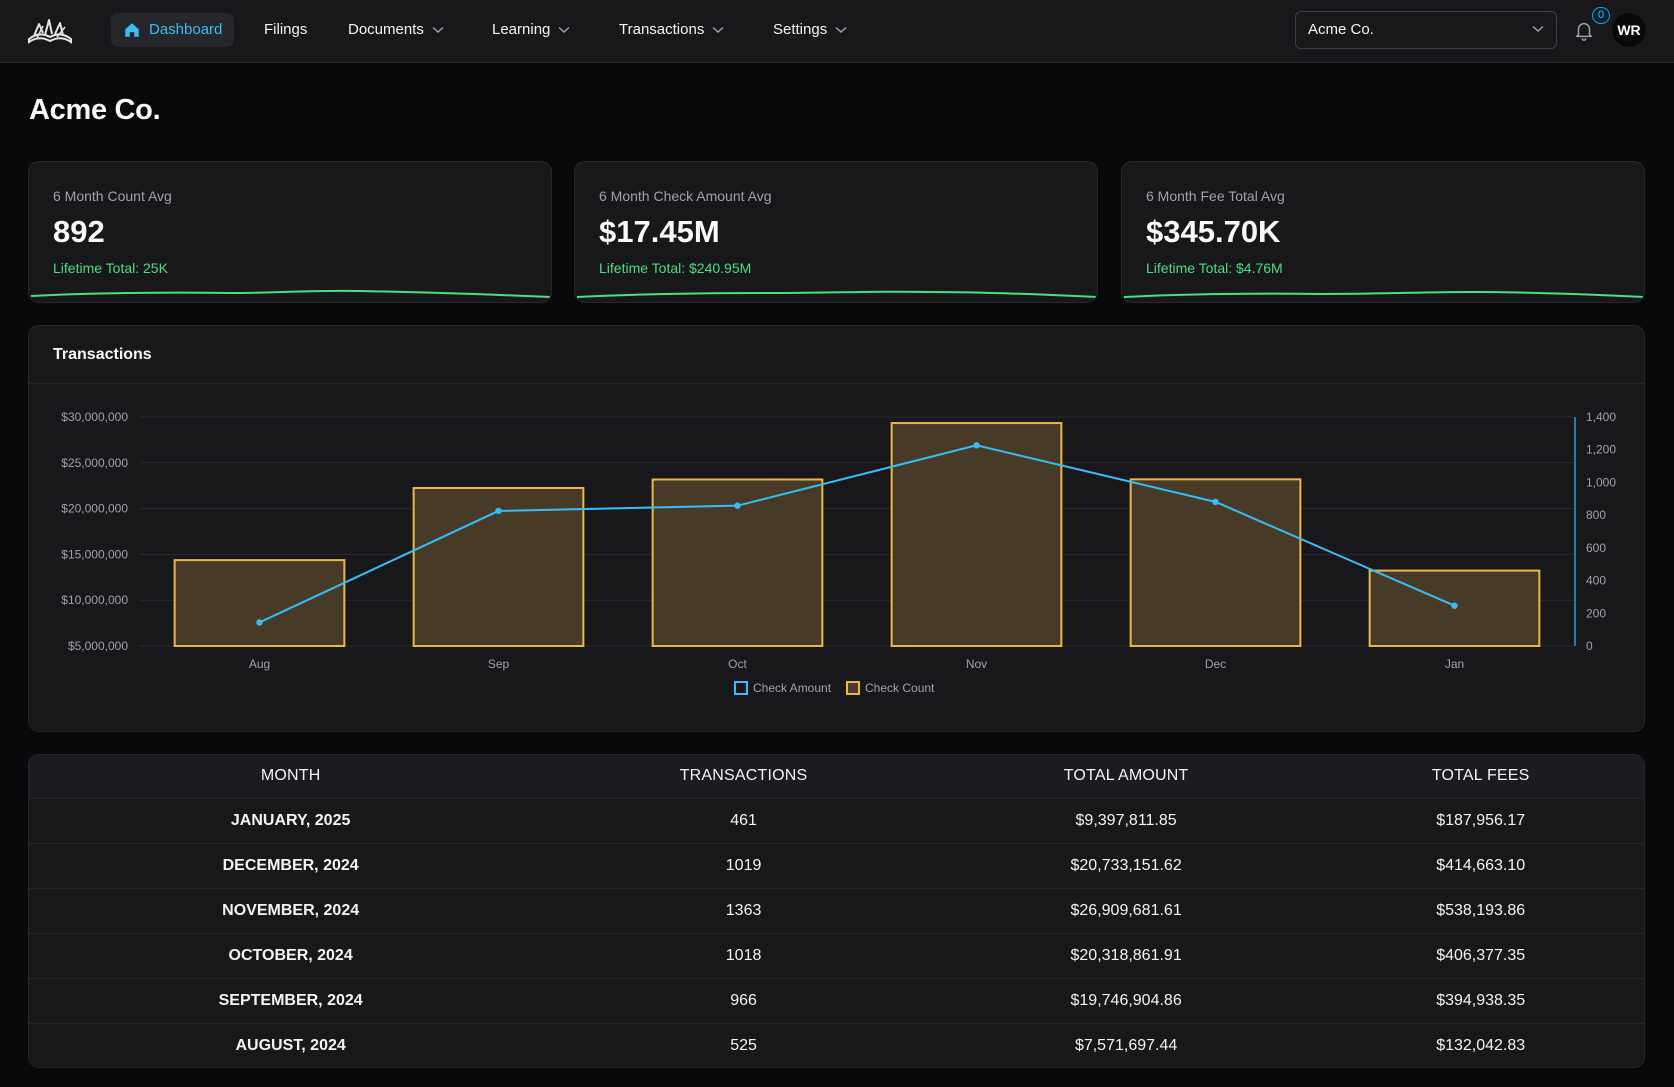 Image resolution: width=1674 pixels, height=1087 pixels. What do you see at coordinates (1596, 613) in the screenshot?
I see `y-right-tick-label: 200` at bounding box center [1596, 613].